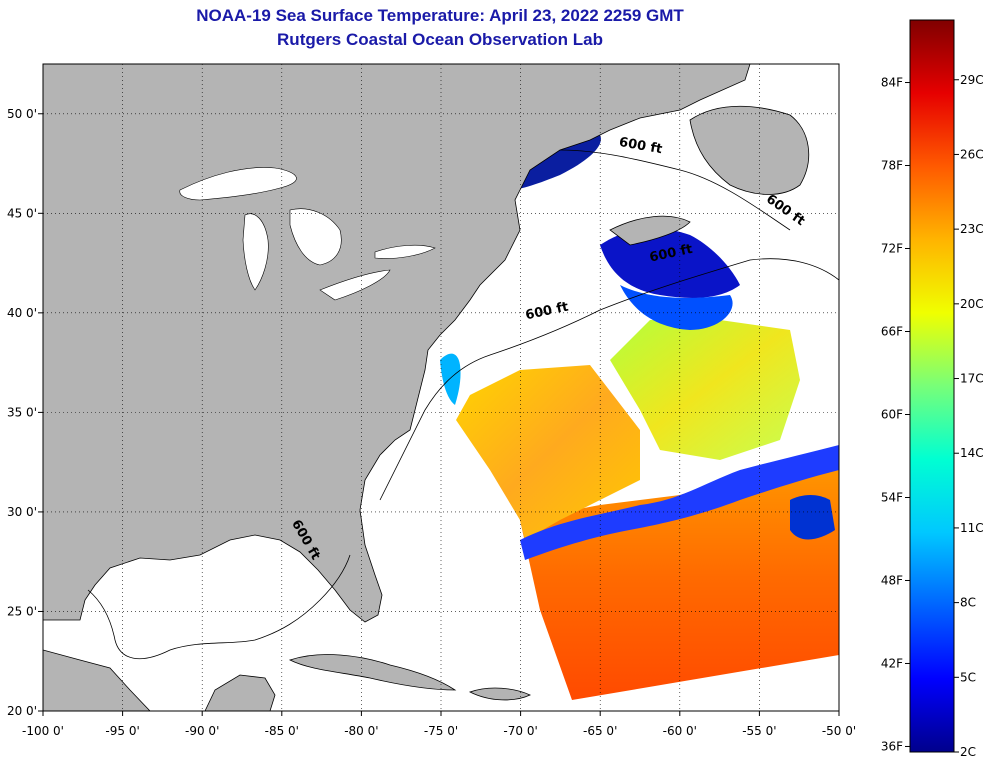 Image resolution: width=984 pixels, height=770 pixels. I want to click on lon-tick-label: -85 0', so click(282, 731).